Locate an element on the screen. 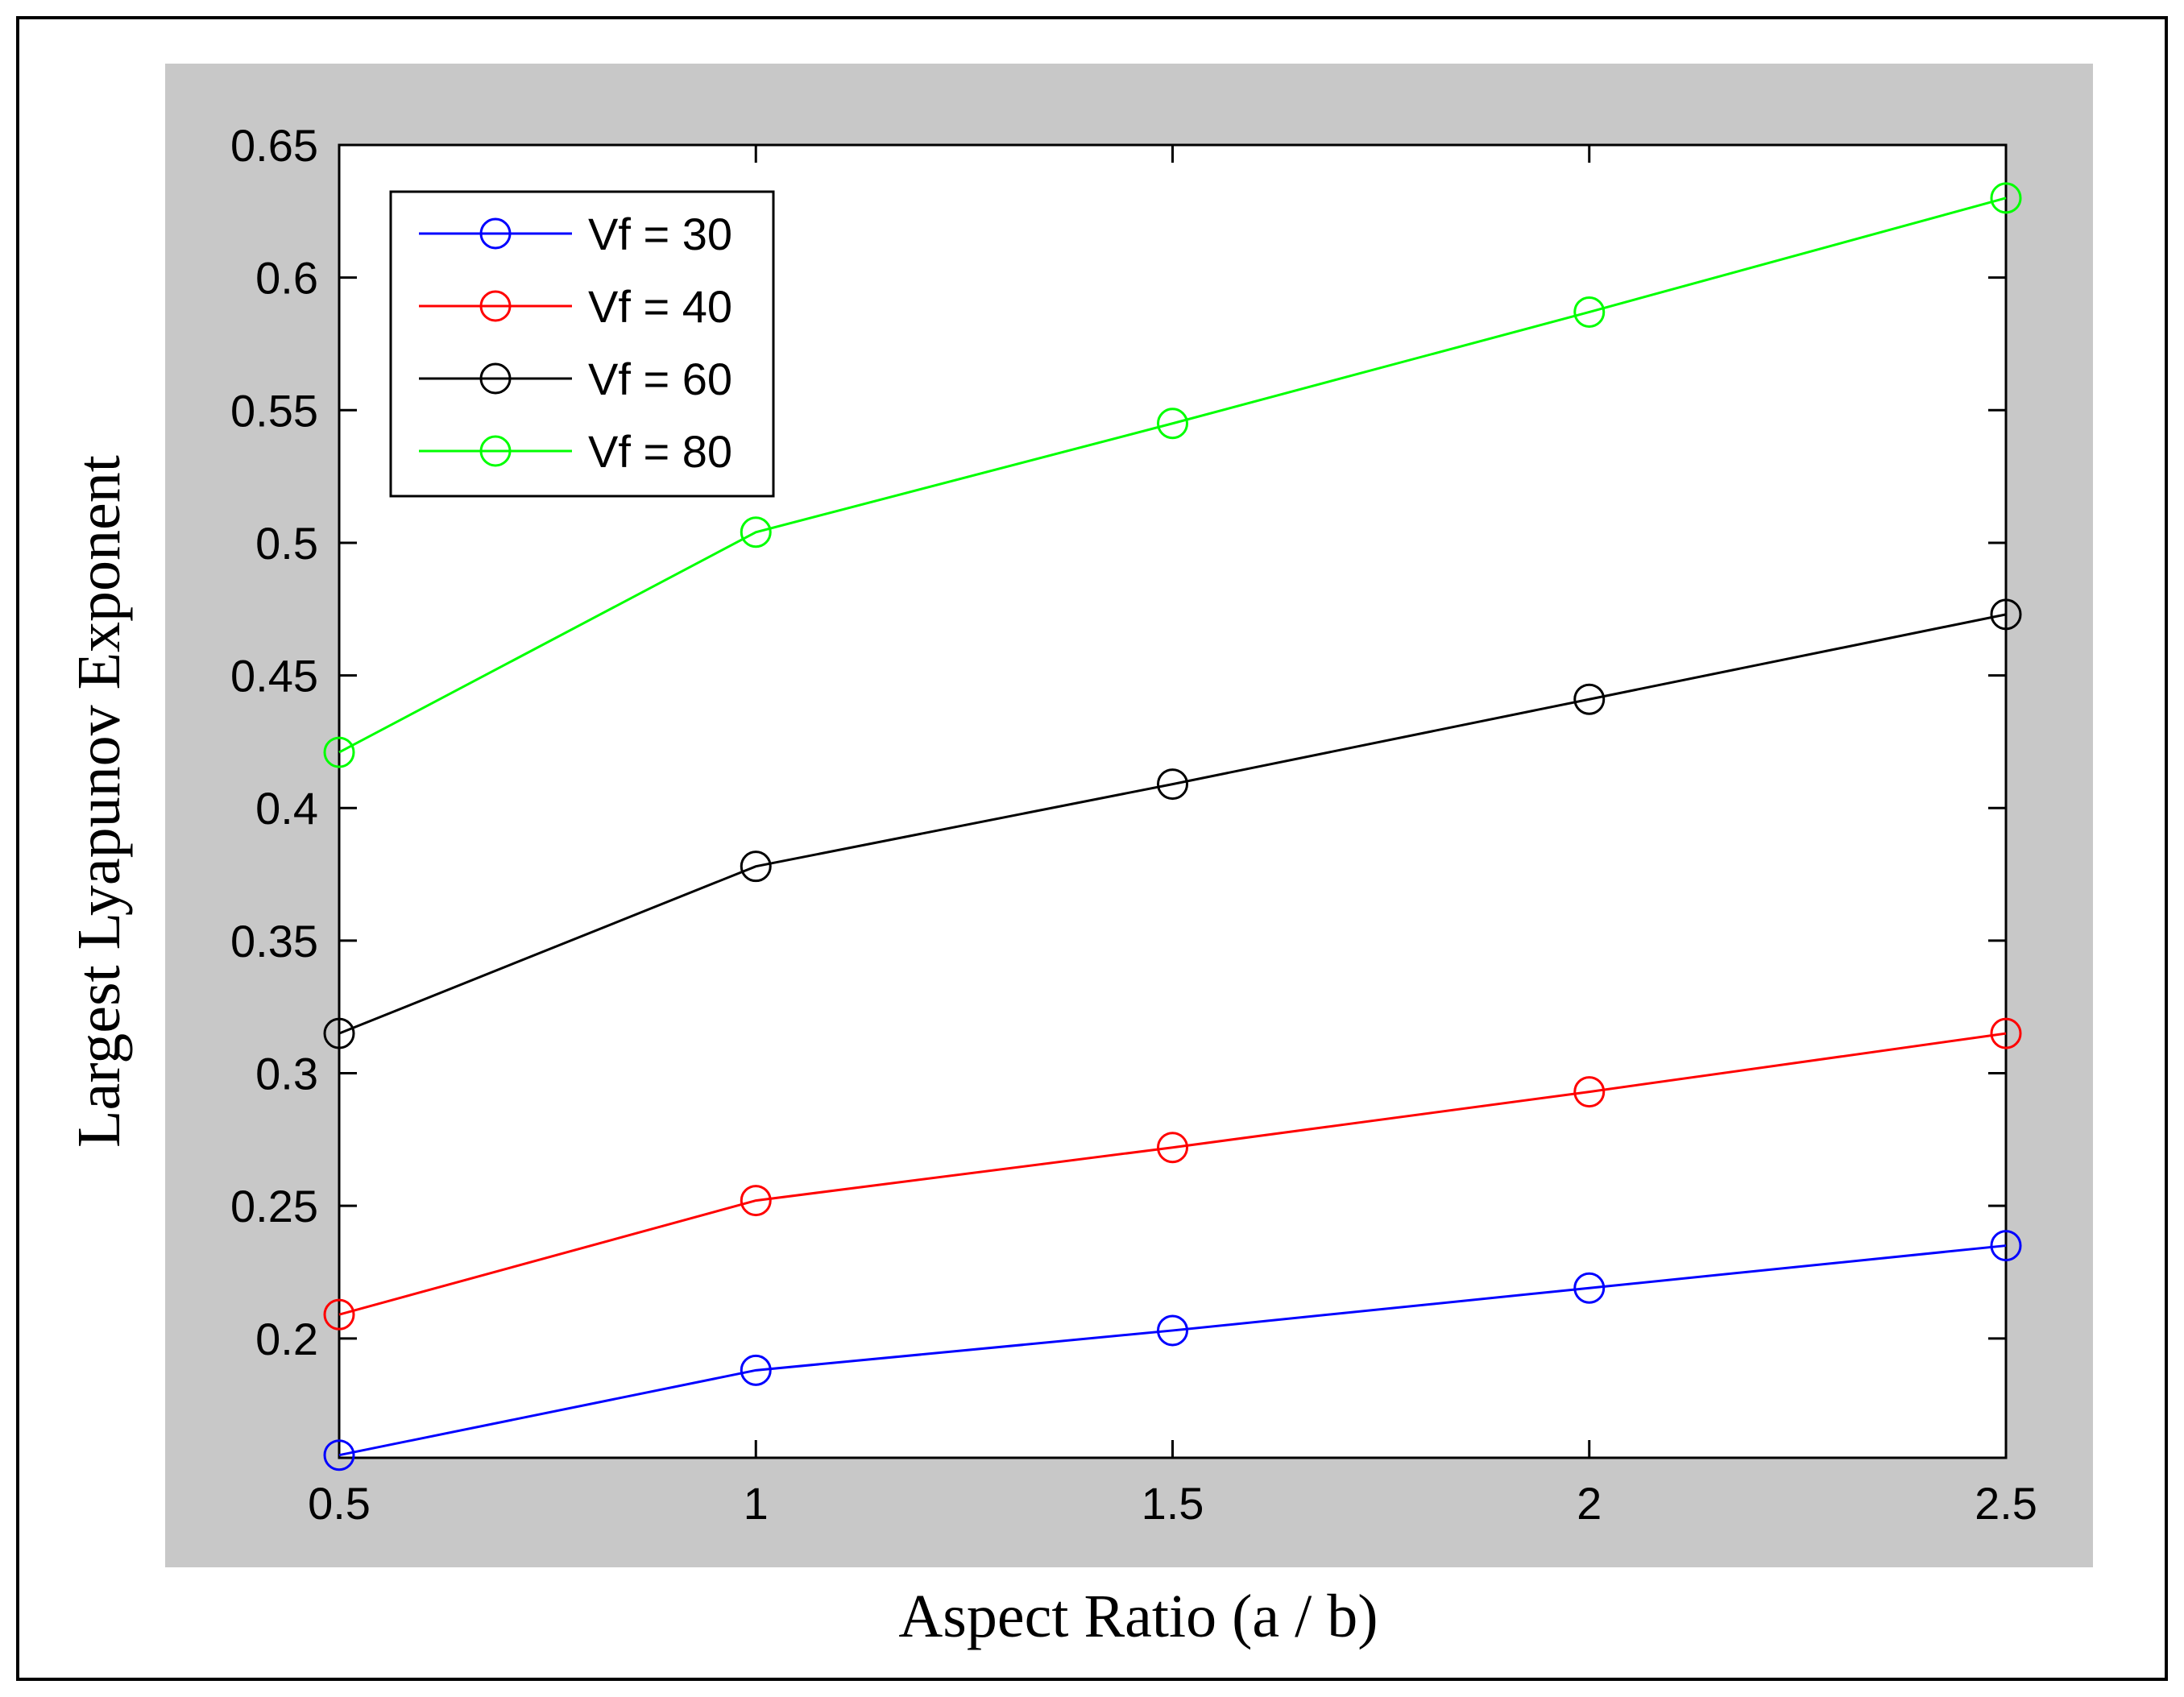 This screenshot has width=2184, height=1697. legend-label: Vf = 40 is located at coordinates (660, 306).